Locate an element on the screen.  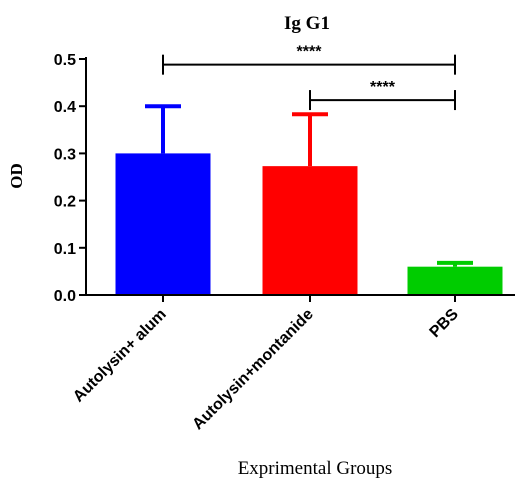
y-axis-label: OD is located at coordinates (16, 176).